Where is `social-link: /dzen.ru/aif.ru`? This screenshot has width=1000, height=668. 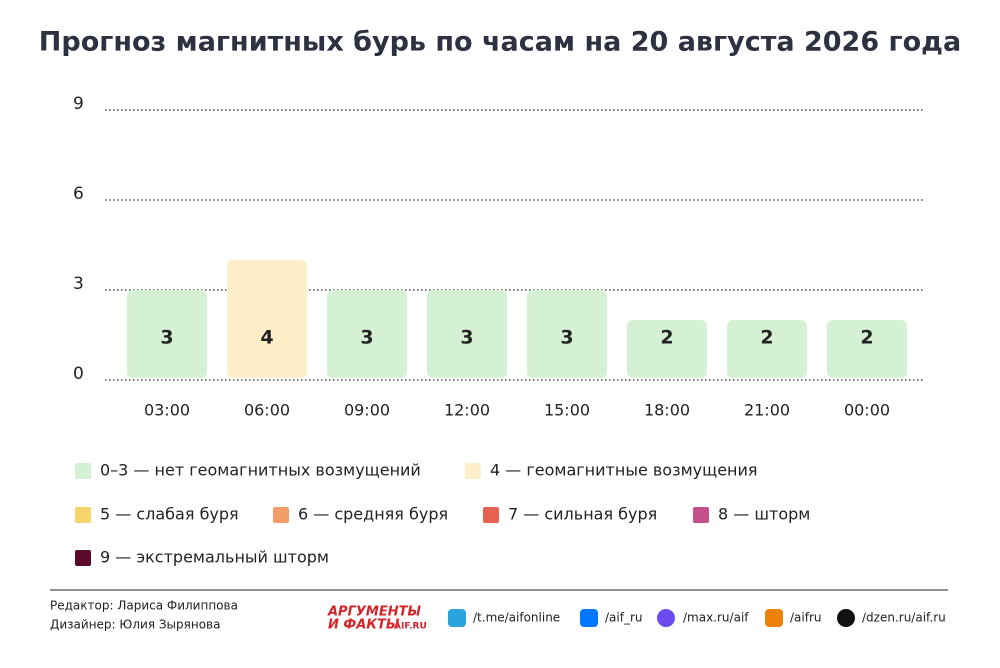 social-link: /dzen.ru/aif.ru is located at coordinates (904, 618).